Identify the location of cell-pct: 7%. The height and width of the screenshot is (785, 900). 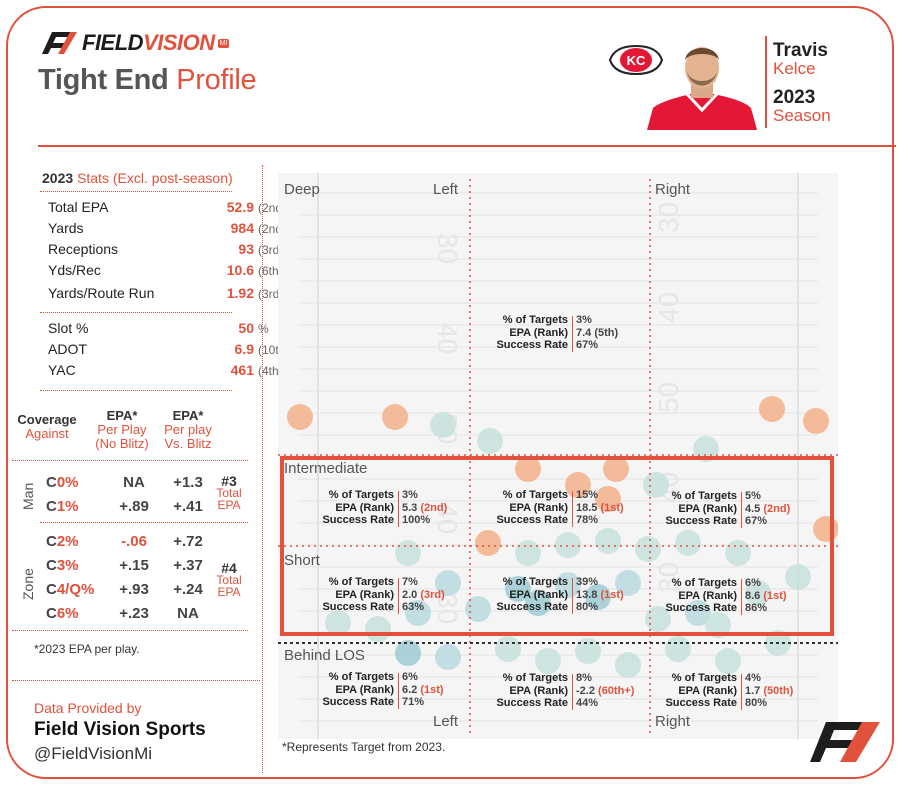
(410, 582).